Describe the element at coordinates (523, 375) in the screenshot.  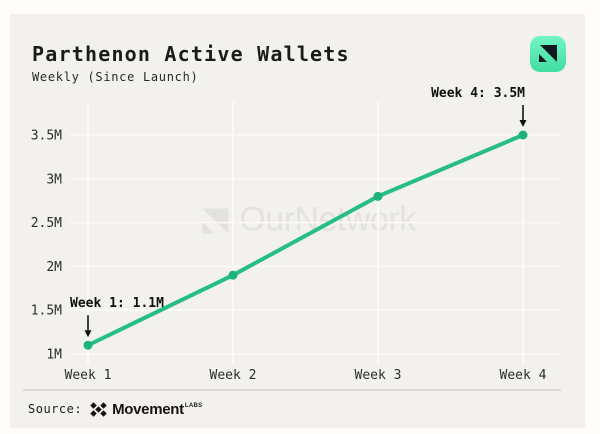
I see `x-tick-label: Week 4` at that location.